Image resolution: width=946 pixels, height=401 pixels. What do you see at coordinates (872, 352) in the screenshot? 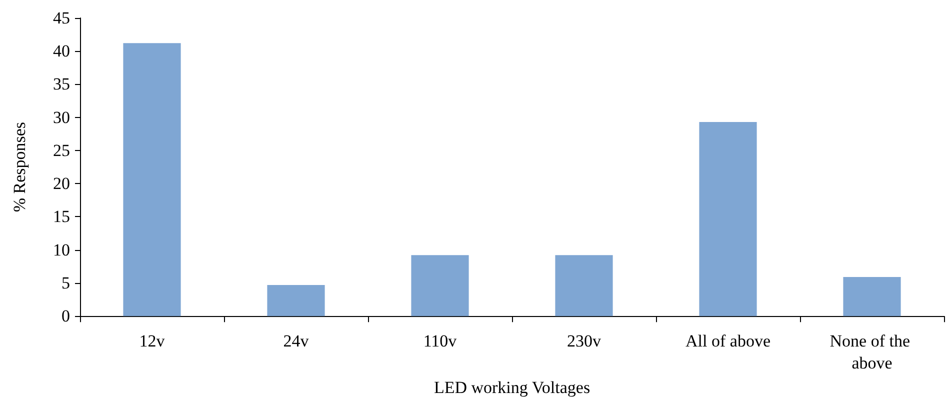
I see `x-tick-label: None of the above` at bounding box center [872, 352].